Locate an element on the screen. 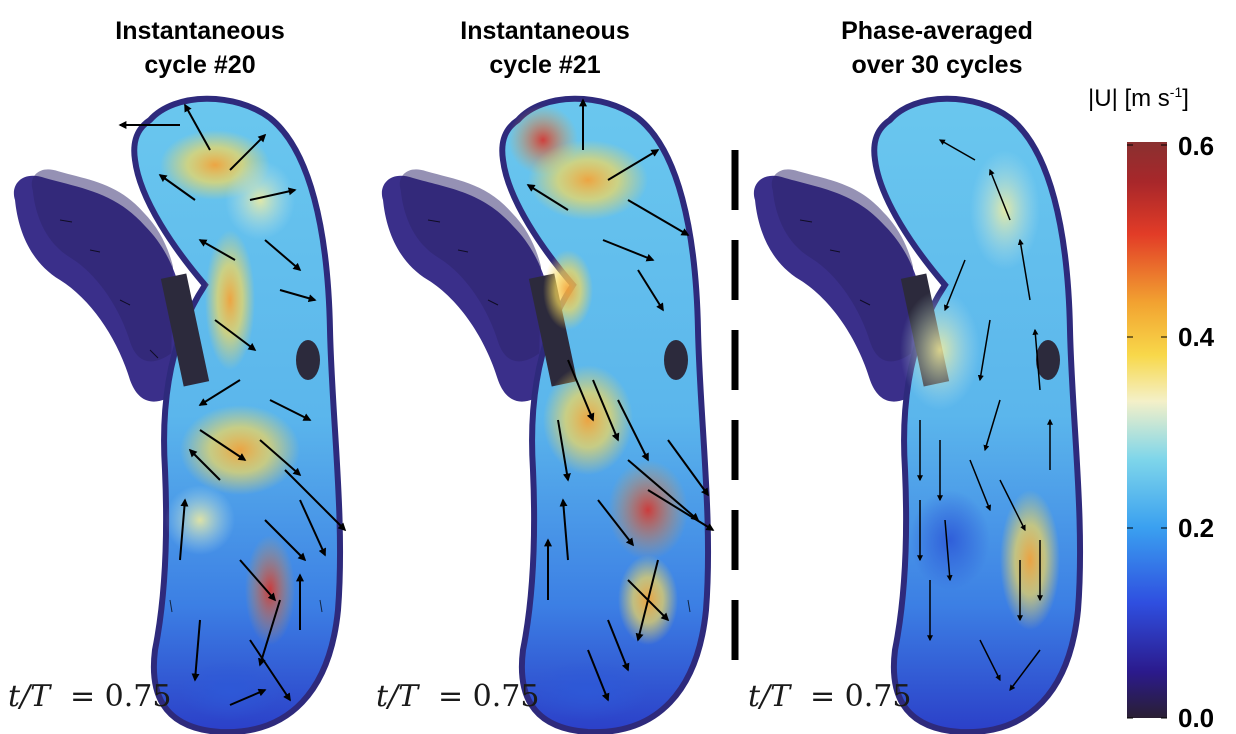 This screenshot has width=1236, height=734. colorbar is located at coordinates (1147, 430).